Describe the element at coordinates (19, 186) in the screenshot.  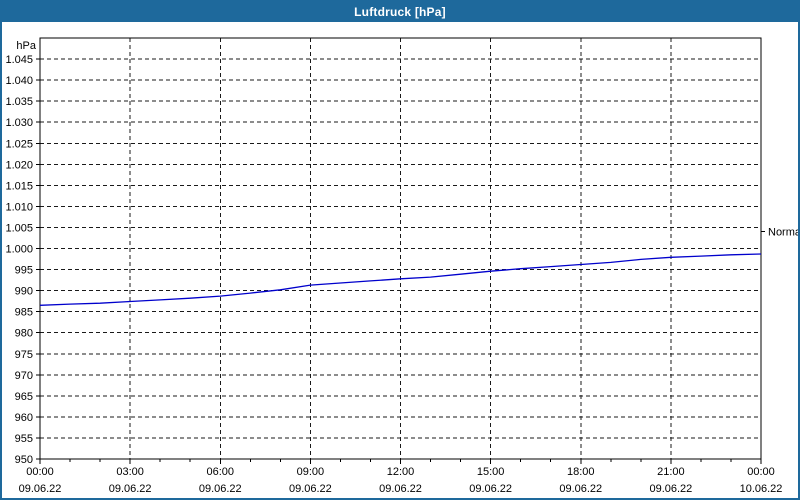
I see `y-tick-label: 1.015` at that location.